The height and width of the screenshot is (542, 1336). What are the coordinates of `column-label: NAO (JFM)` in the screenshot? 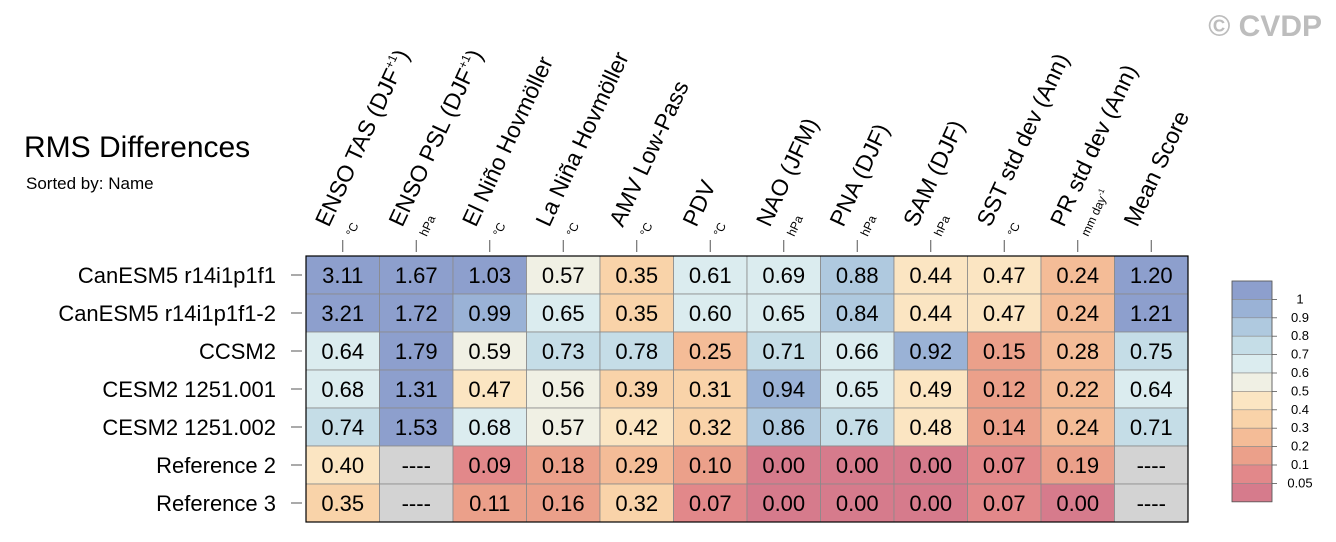 It's located at (787, 172).